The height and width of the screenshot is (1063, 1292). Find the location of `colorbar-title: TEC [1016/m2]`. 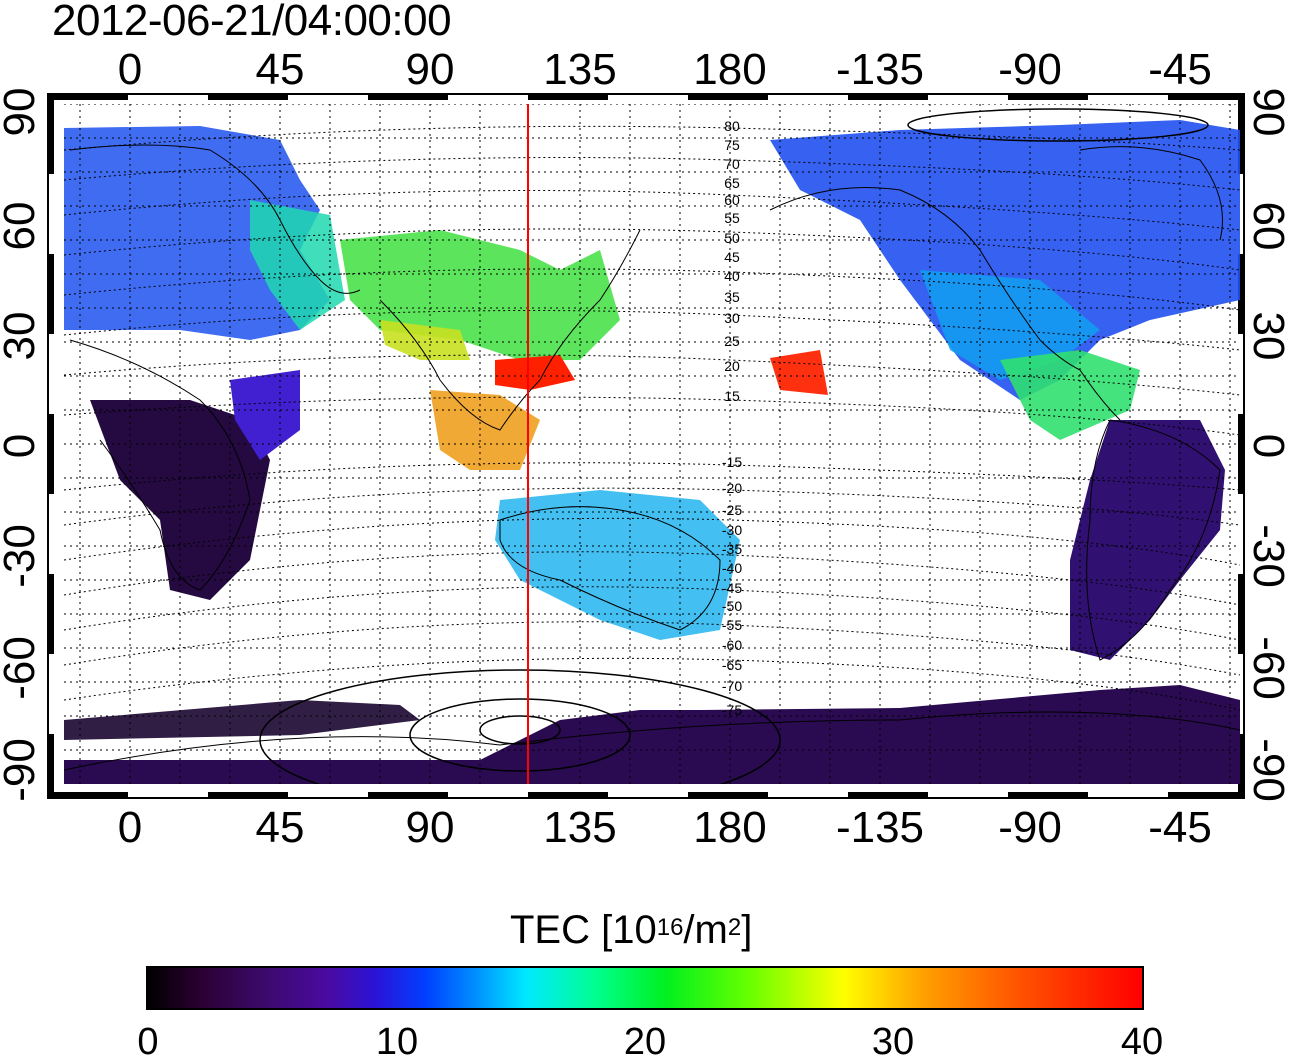

colorbar-title: TEC [1016/m2] is located at coordinates (631, 930).